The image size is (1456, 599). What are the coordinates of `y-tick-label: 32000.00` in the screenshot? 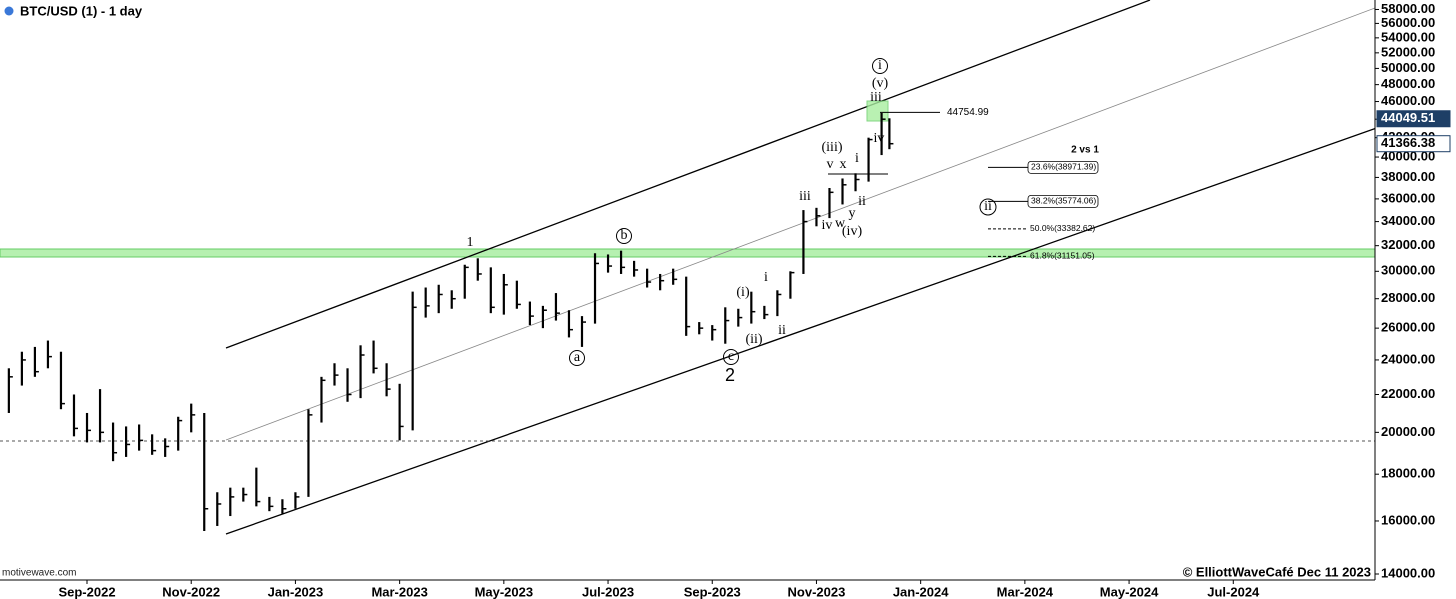 It's located at (1408, 244).